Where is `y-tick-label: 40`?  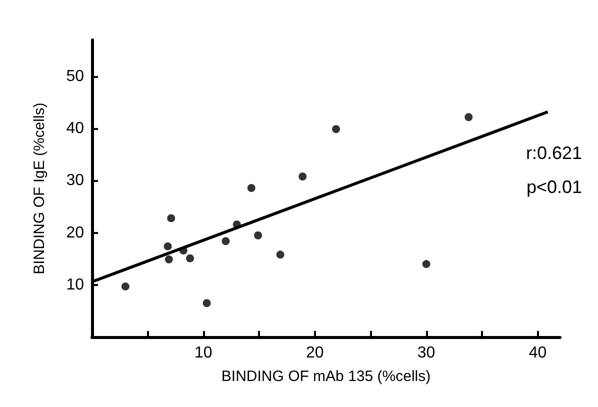
y-tick-label: 40 is located at coordinates (75, 129).